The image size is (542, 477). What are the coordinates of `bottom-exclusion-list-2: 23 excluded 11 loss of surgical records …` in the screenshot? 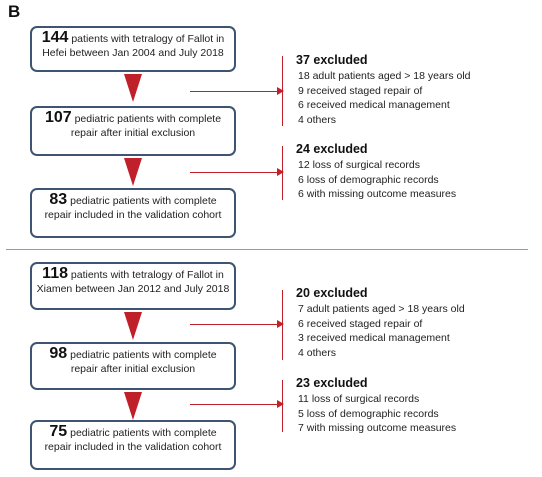 It's located at (376, 405).